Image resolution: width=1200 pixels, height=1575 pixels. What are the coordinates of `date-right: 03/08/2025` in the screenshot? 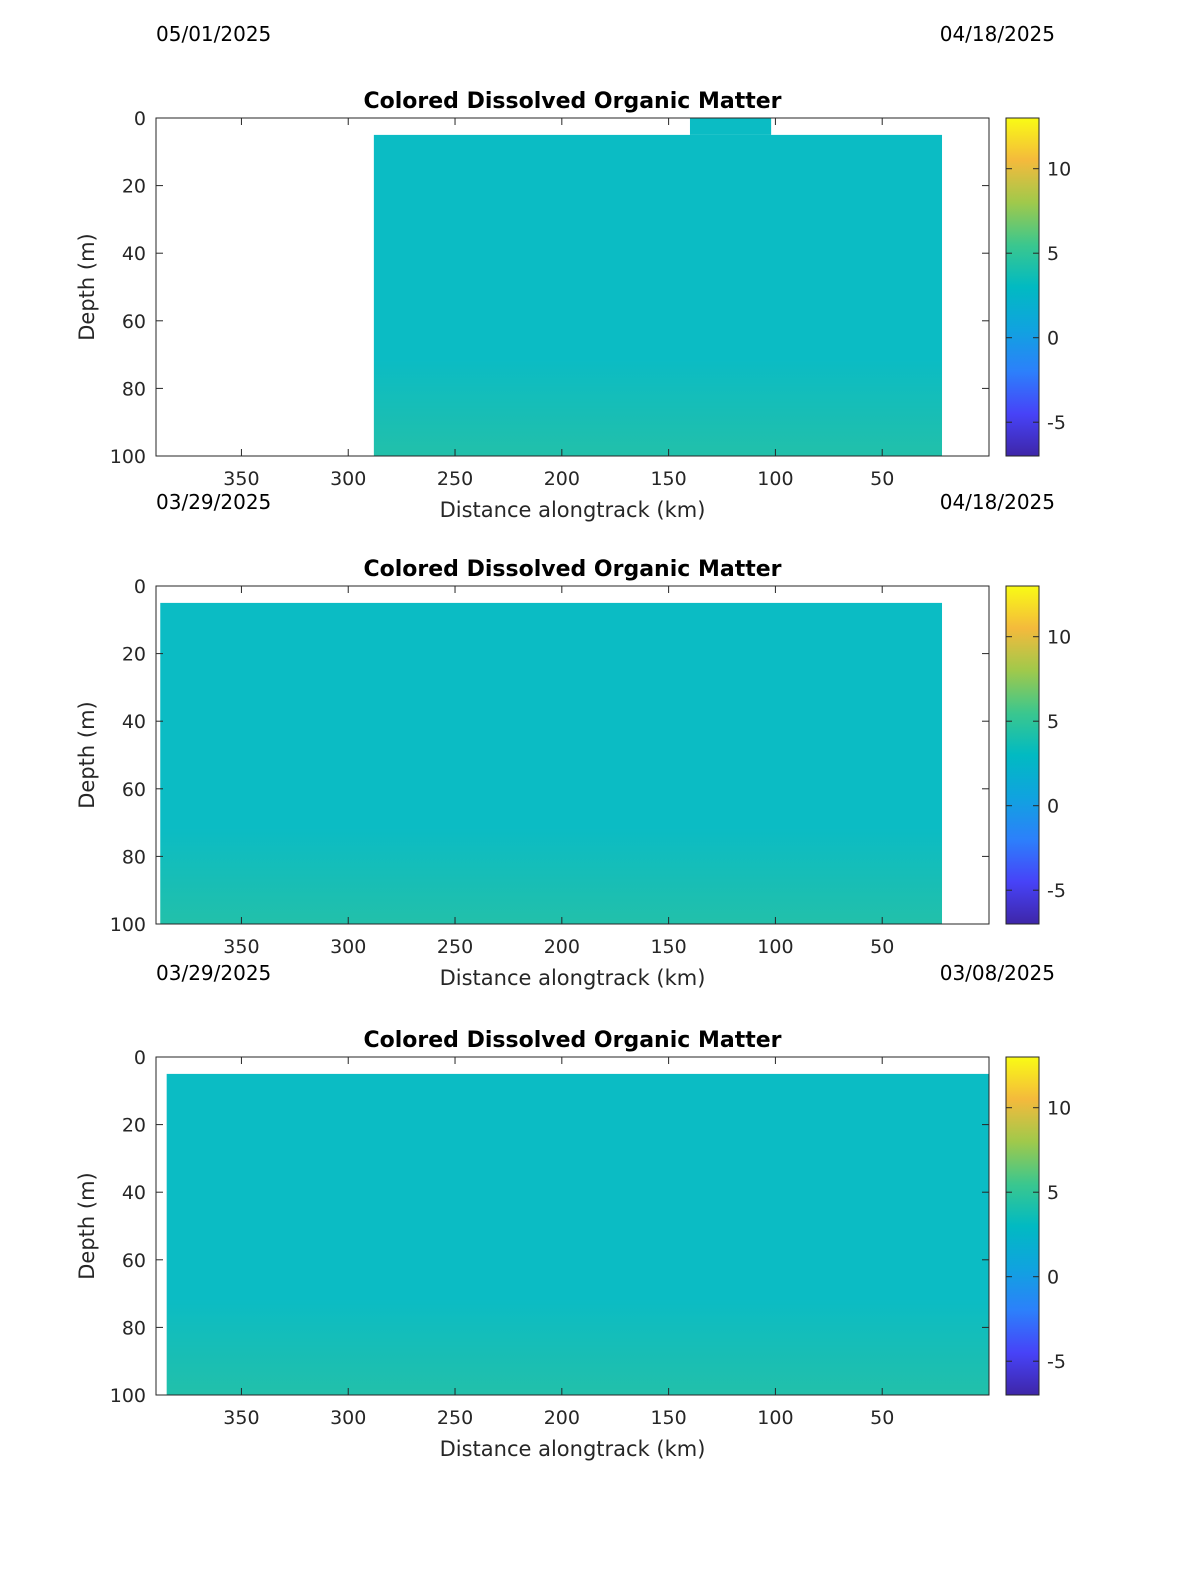 It's located at (997, 973).